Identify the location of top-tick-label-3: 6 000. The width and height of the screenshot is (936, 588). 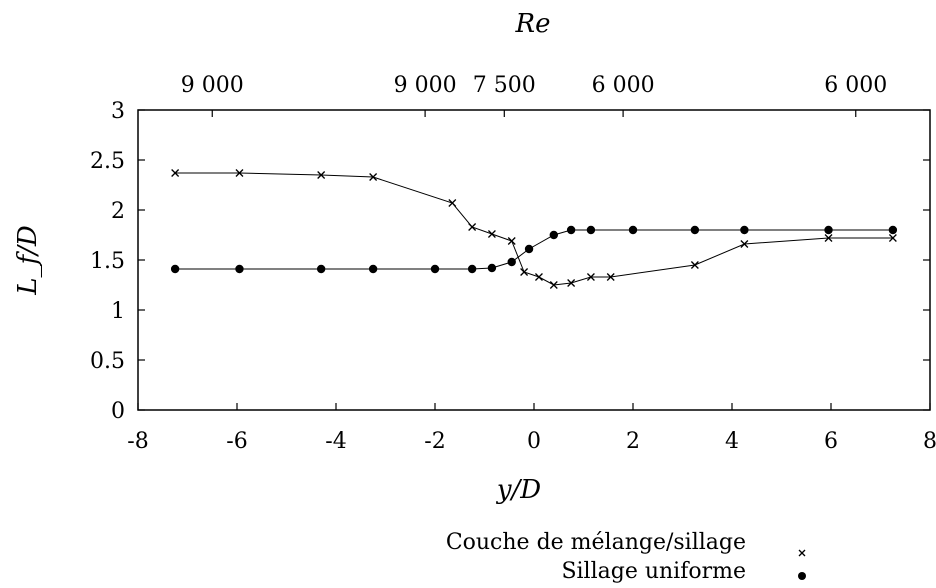
(623, 85).